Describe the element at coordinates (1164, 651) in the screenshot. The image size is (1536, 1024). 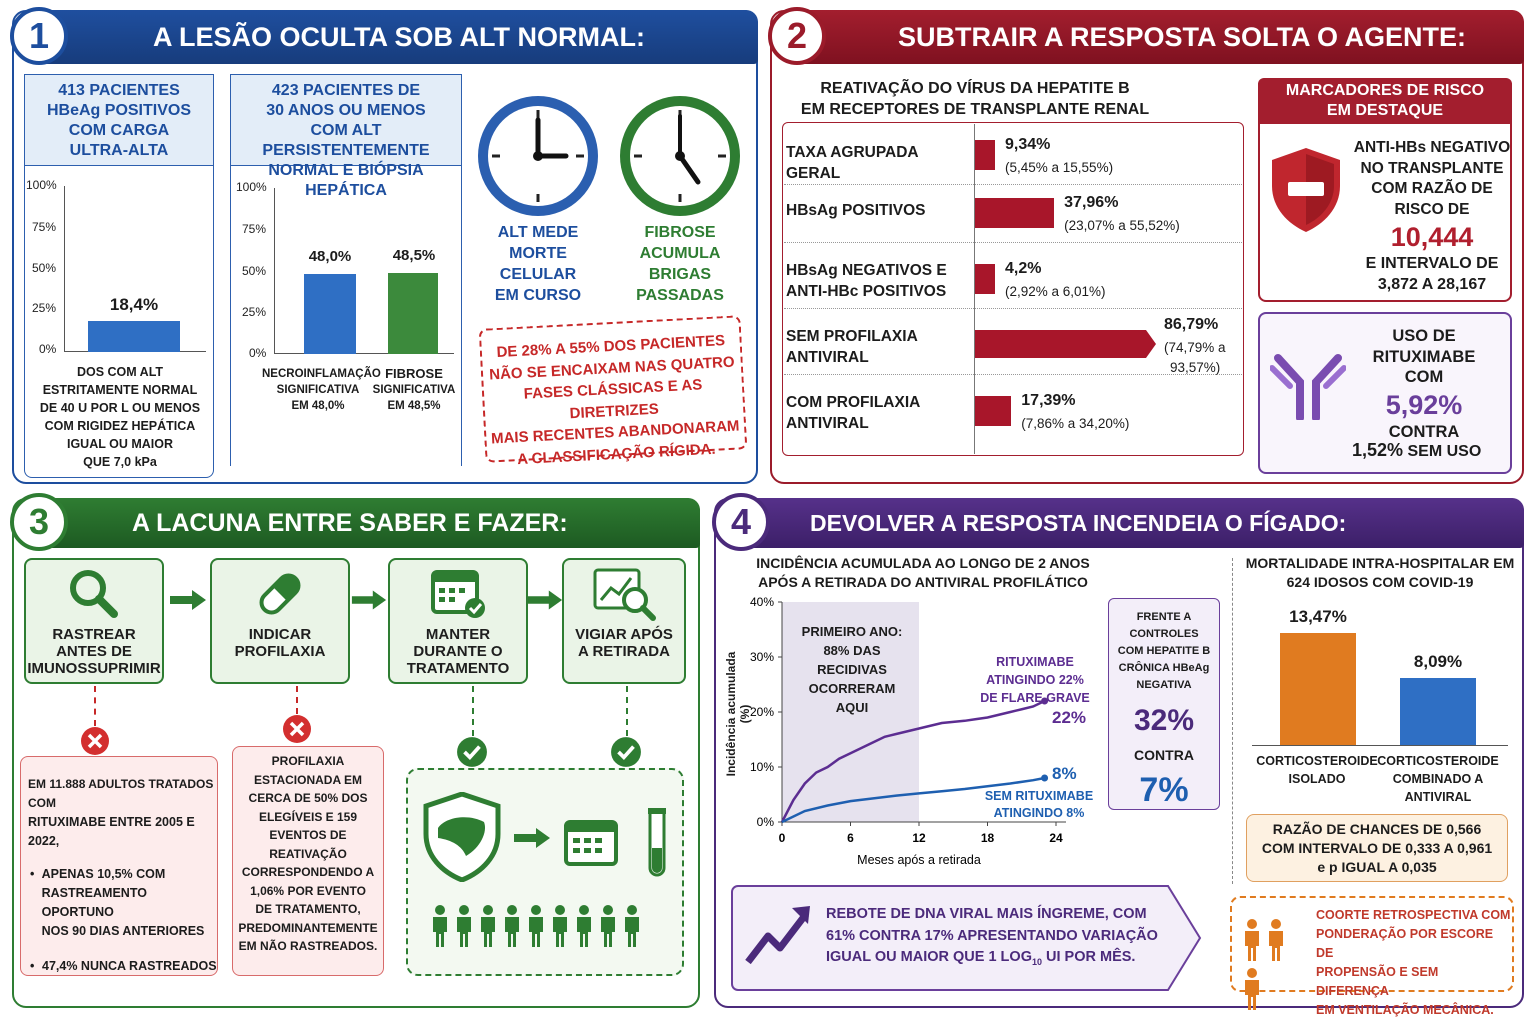
I see `text-line: COM HEPATITE B` at that location.